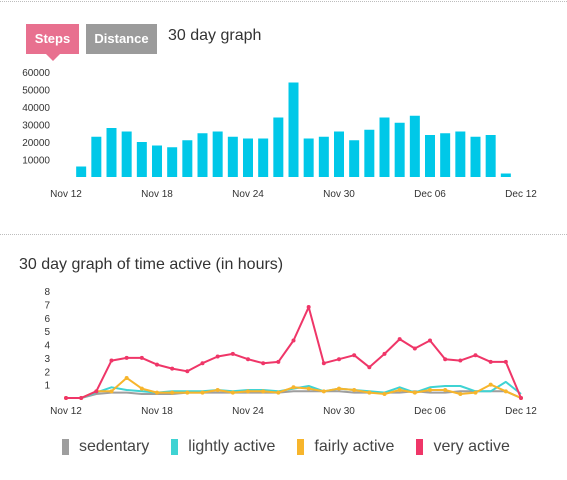 This screenshot has height=480, width=567. What do you see at coordinates (463, 447) in the screenshot?
I see `legend-item-very-active: very active` at bounding box center [463, 447].